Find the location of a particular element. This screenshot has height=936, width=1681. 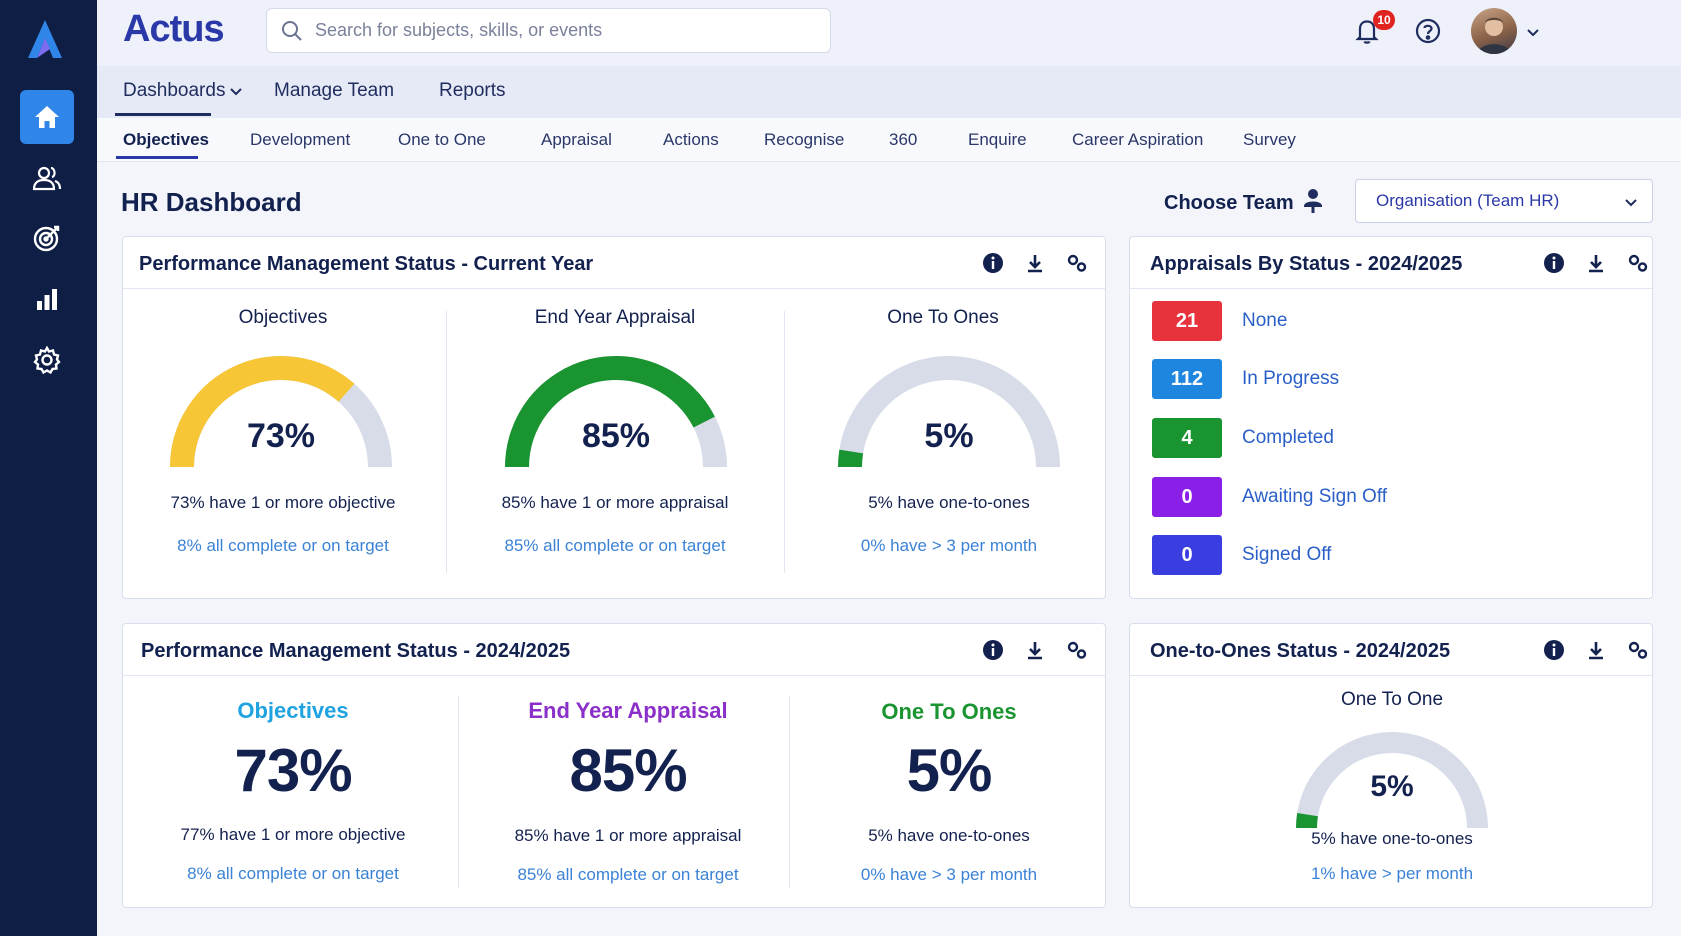

tab-appraisal: Appraisal is located at coordinates (576, 139).